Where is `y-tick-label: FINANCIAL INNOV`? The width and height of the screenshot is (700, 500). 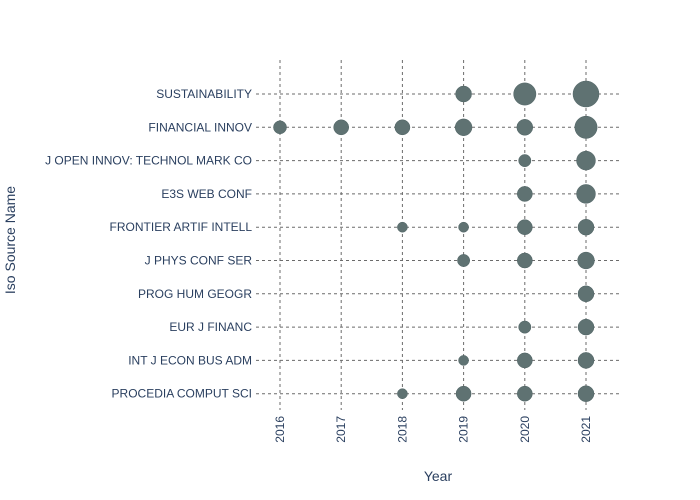 y-tick-label: FINANCIAL INNOV is located at coordinates (200, 127).